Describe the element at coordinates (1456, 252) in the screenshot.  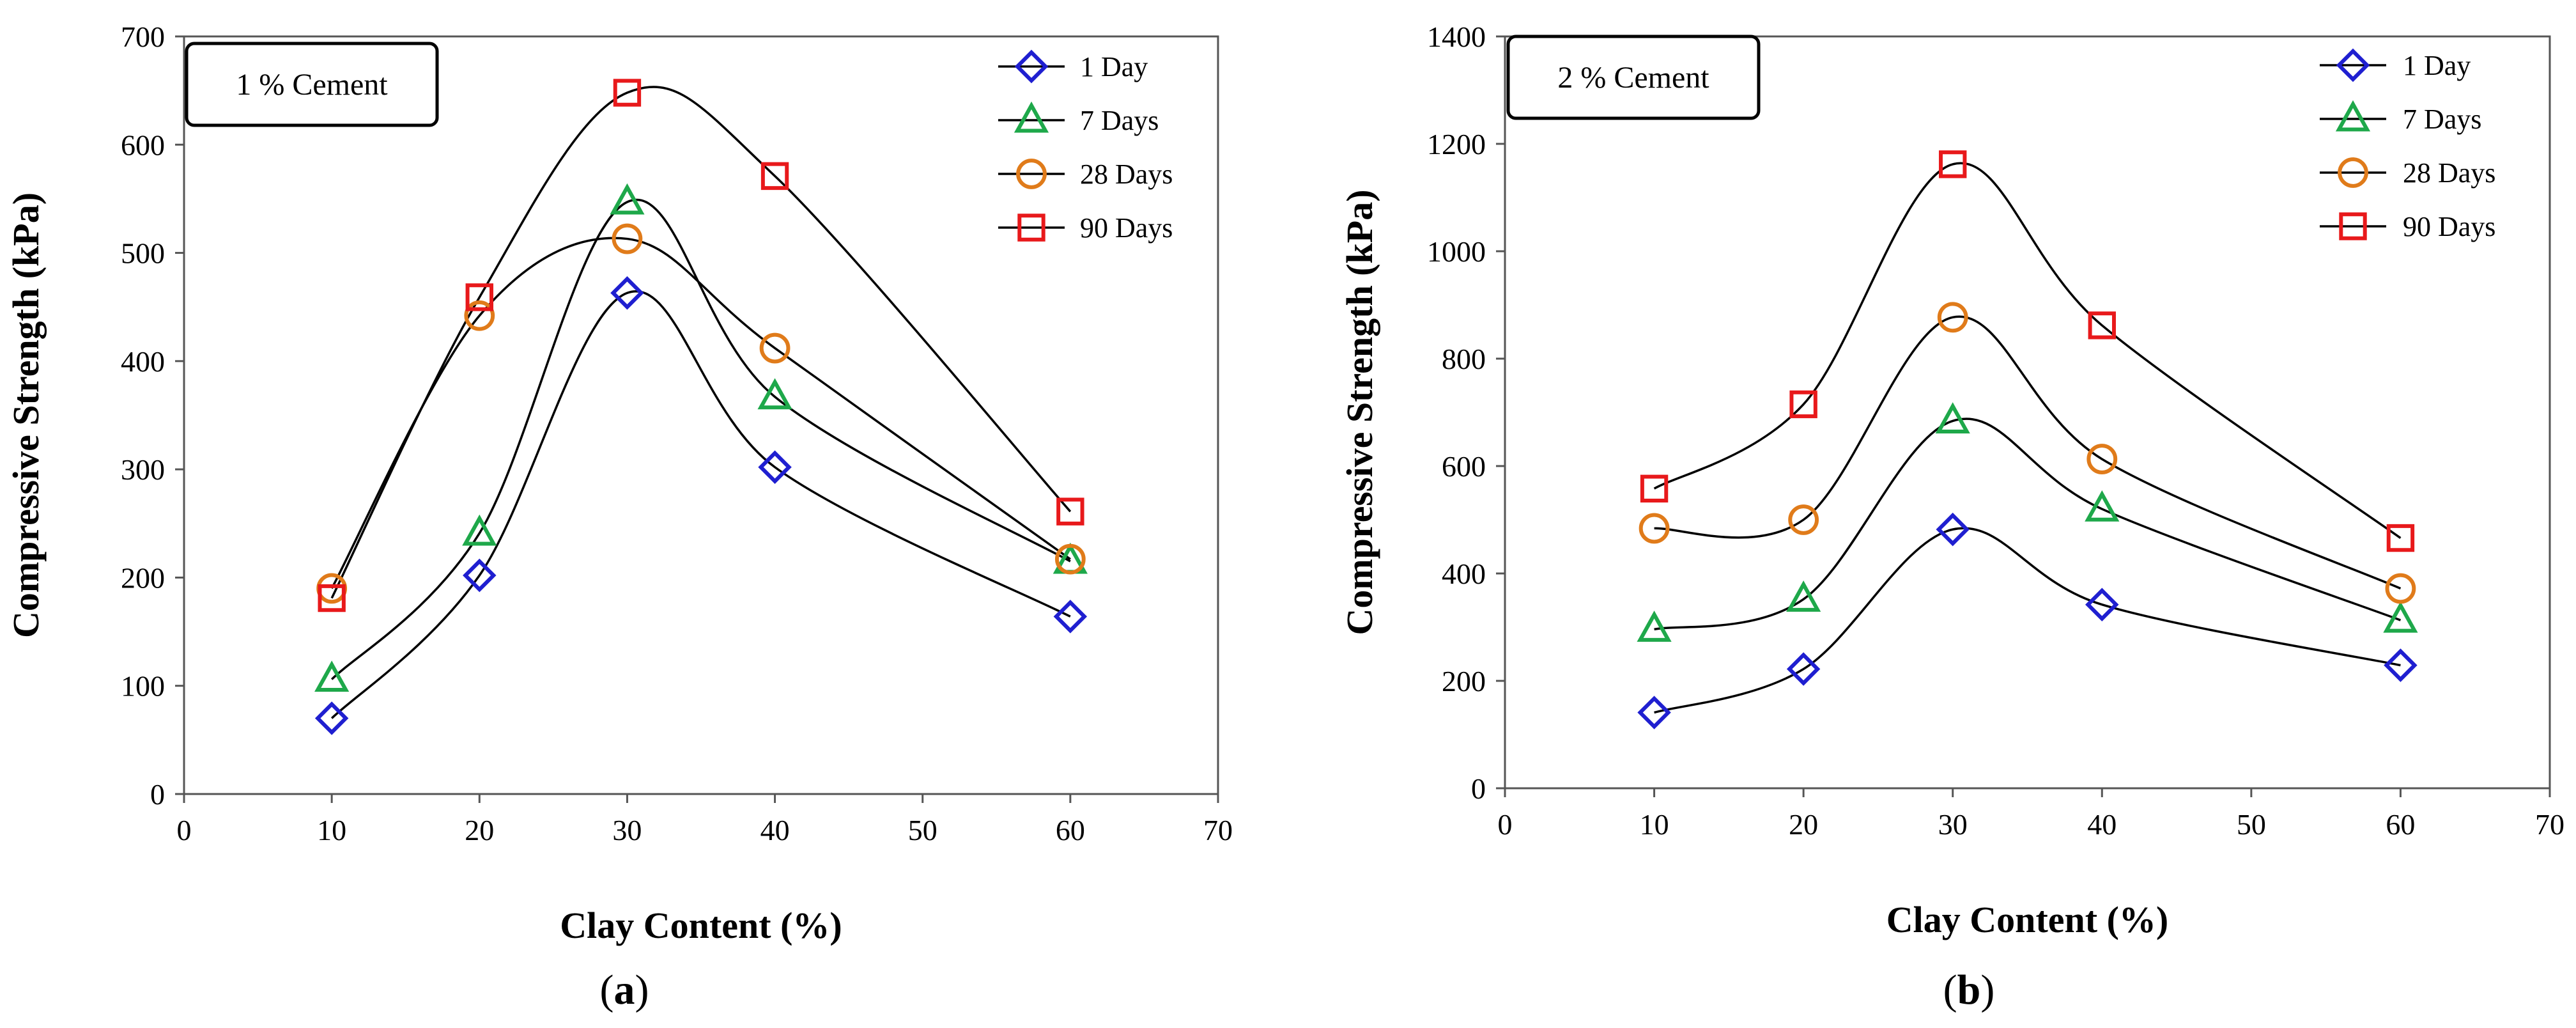
I see `y-tick-label: 1000` at that location.